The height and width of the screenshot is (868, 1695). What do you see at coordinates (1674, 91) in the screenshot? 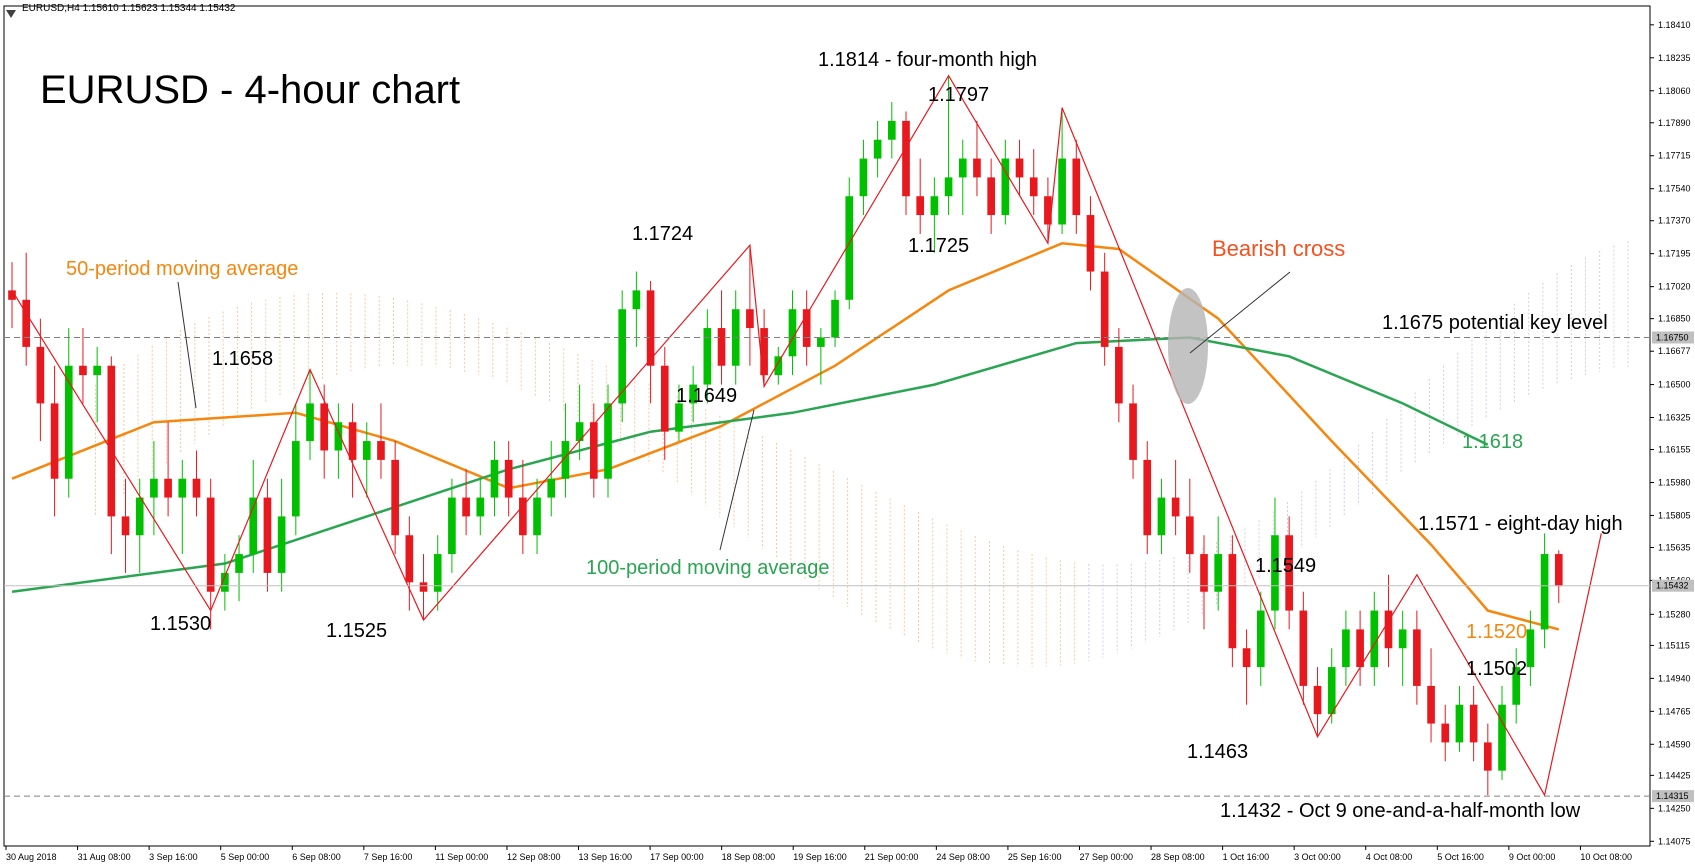
I see `y-tick-label: 1.18060` at bounding box center [1674, 91].